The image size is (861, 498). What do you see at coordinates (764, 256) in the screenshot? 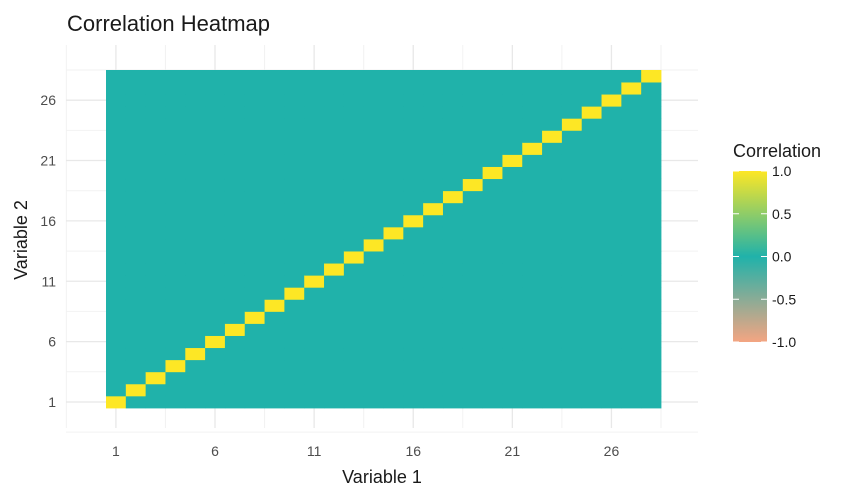
I see `legend-labels: 1.0 0.5 0.0 -0.5 -1.0` at bounding box center [764, 256].